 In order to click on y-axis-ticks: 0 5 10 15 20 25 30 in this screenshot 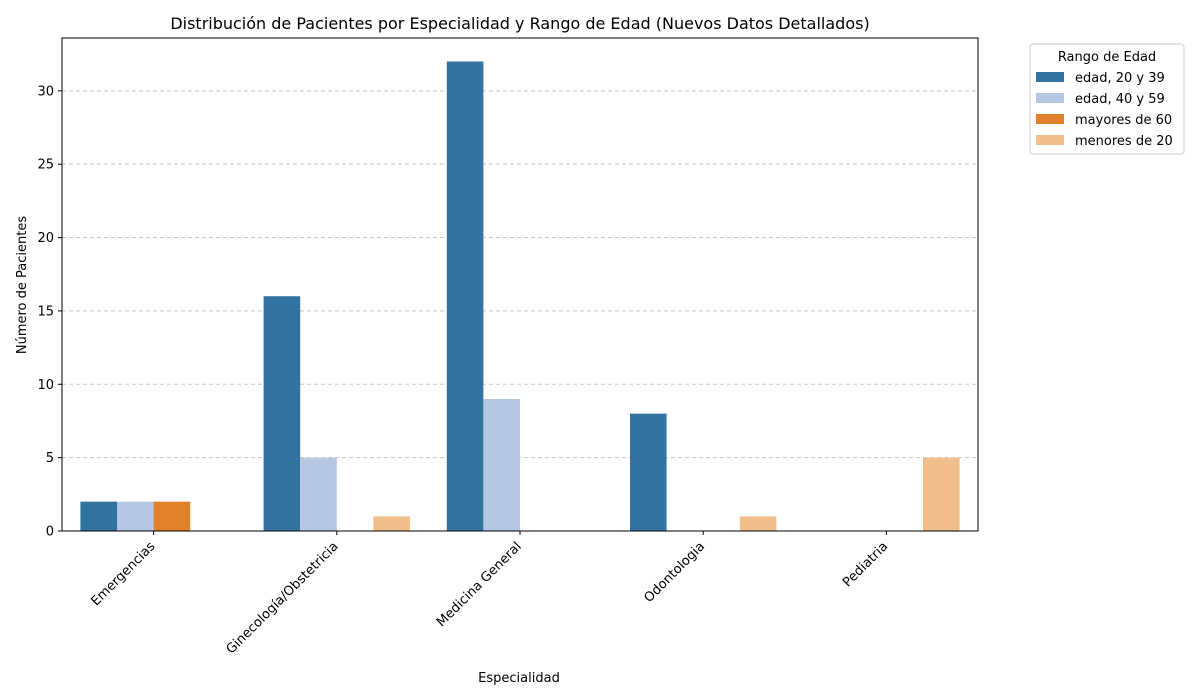, I will do `click(49, 312)`.